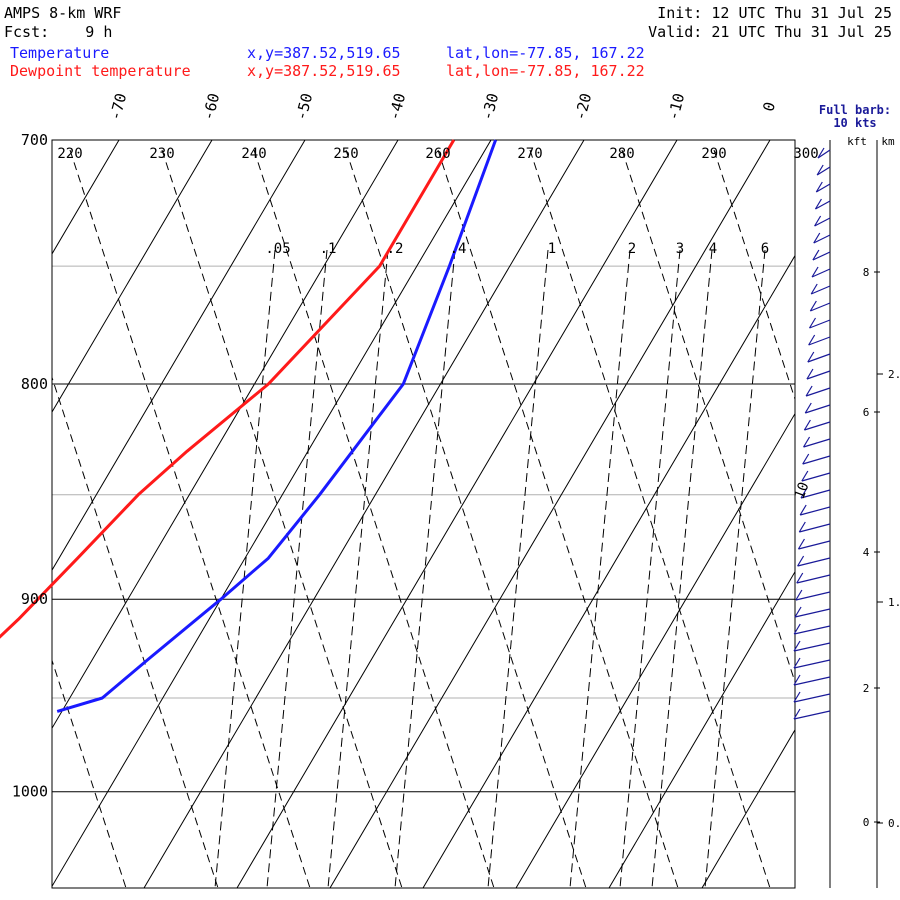 The height and width of the screenshot is (900, 900). I want to click on barb-label: 10, so click(802, 490).